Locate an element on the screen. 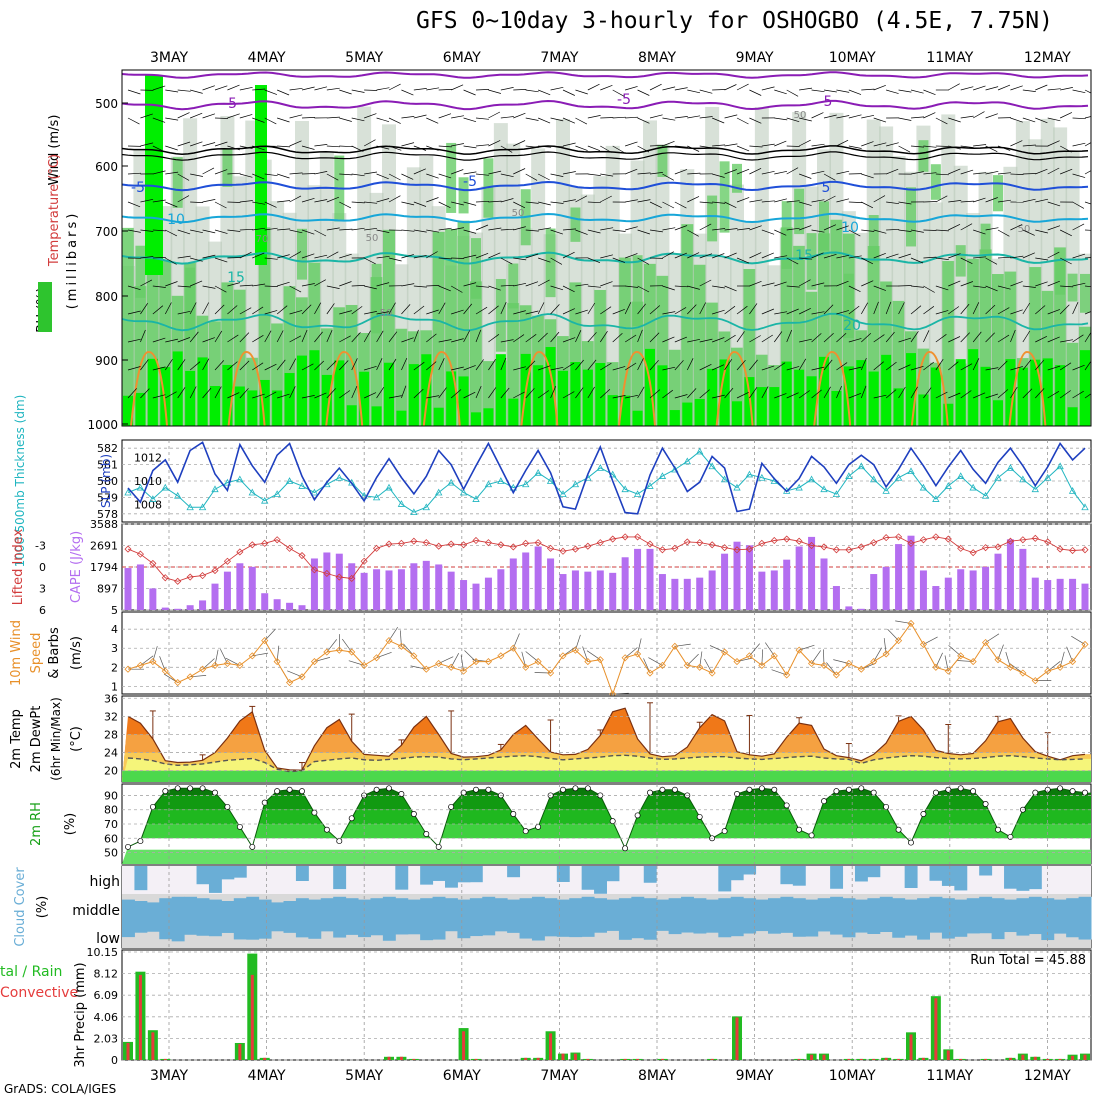 The height and width of the screenshot is (1100, 1100). slp-line is located at coordinates (606, 478).